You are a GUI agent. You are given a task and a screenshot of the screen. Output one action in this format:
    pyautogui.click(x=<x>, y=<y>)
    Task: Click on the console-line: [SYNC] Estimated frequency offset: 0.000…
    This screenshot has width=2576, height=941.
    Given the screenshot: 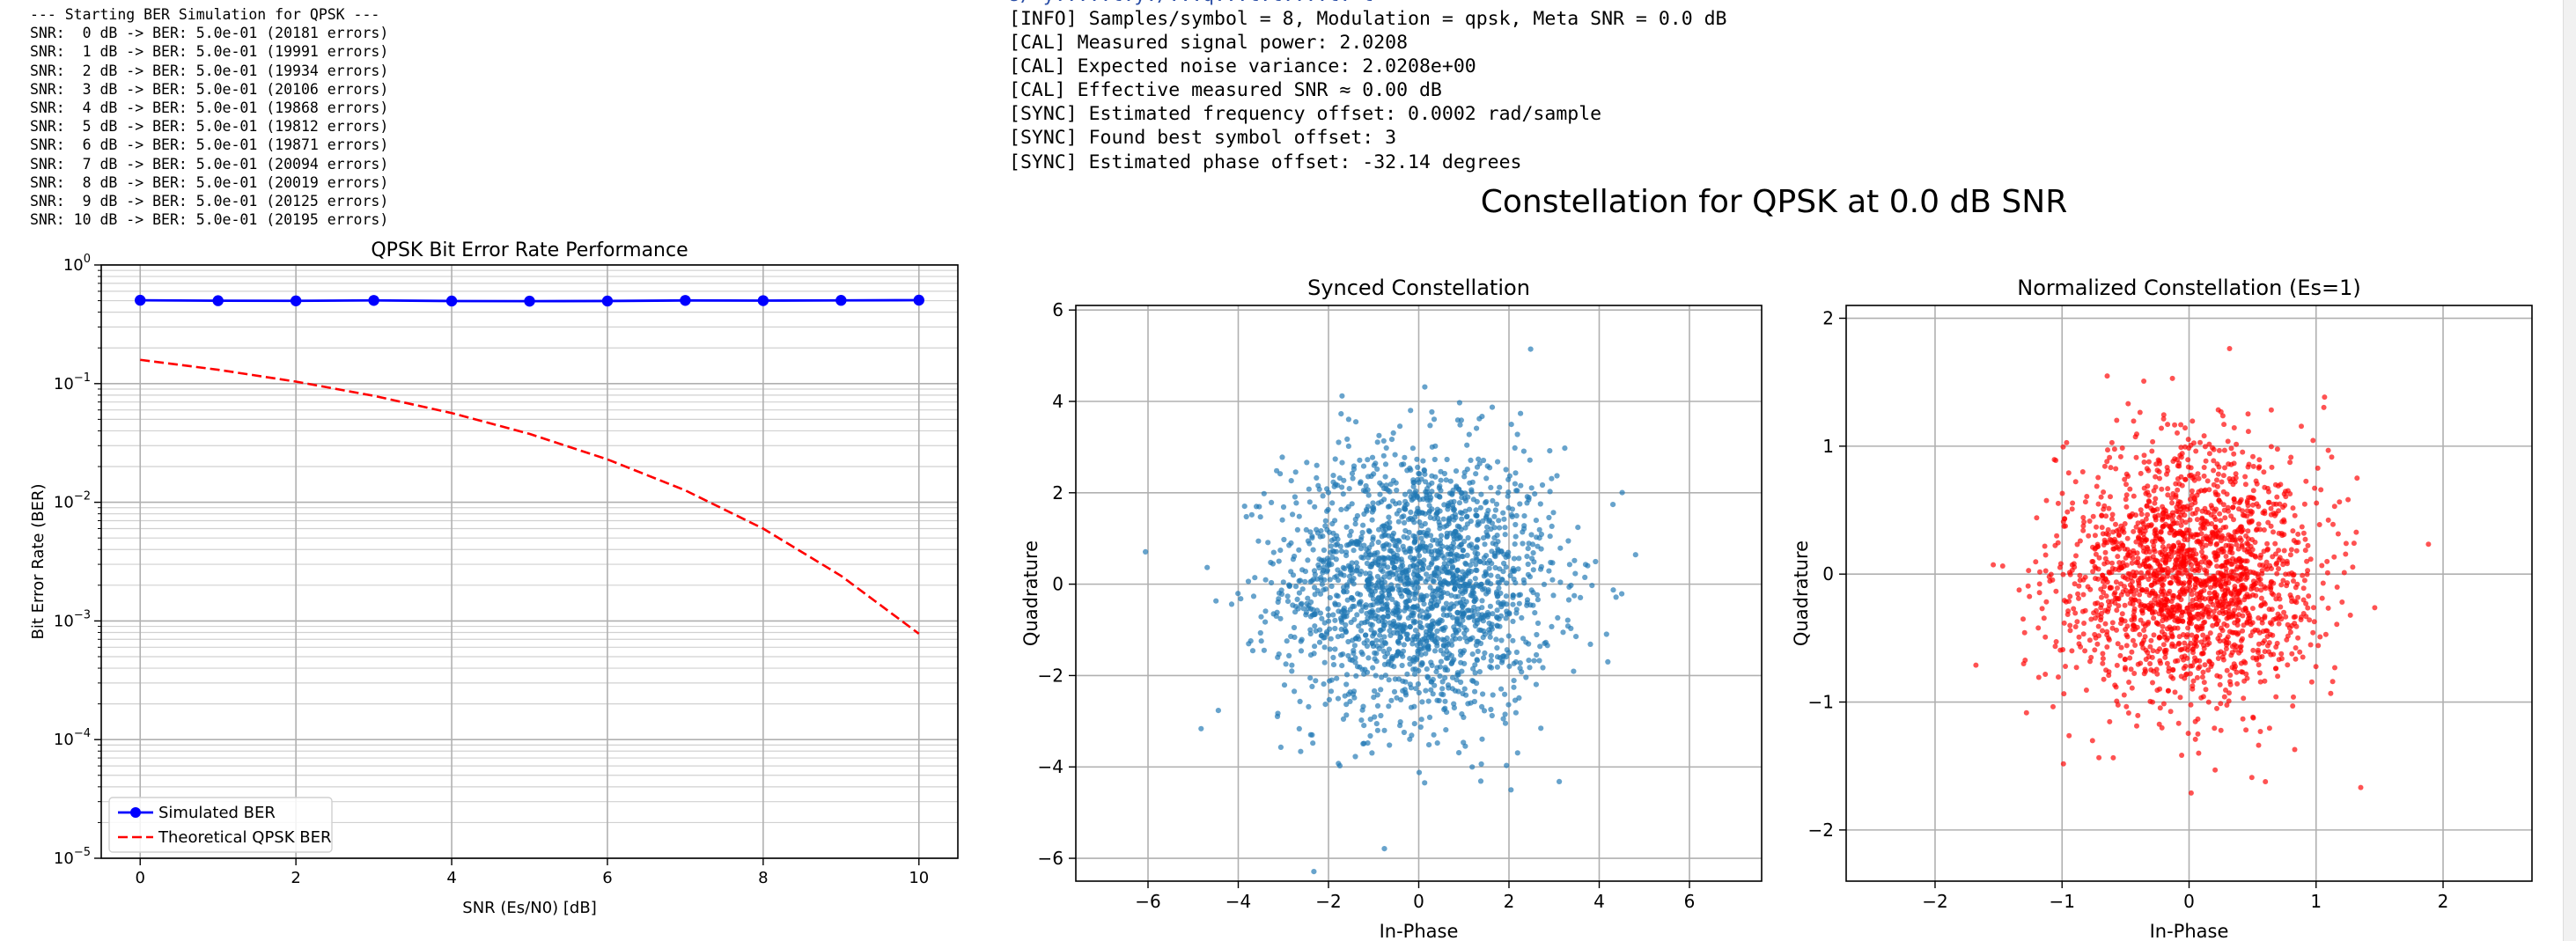 What is the action you would take?
    pyautogui.click(x=1306, y=114)
    